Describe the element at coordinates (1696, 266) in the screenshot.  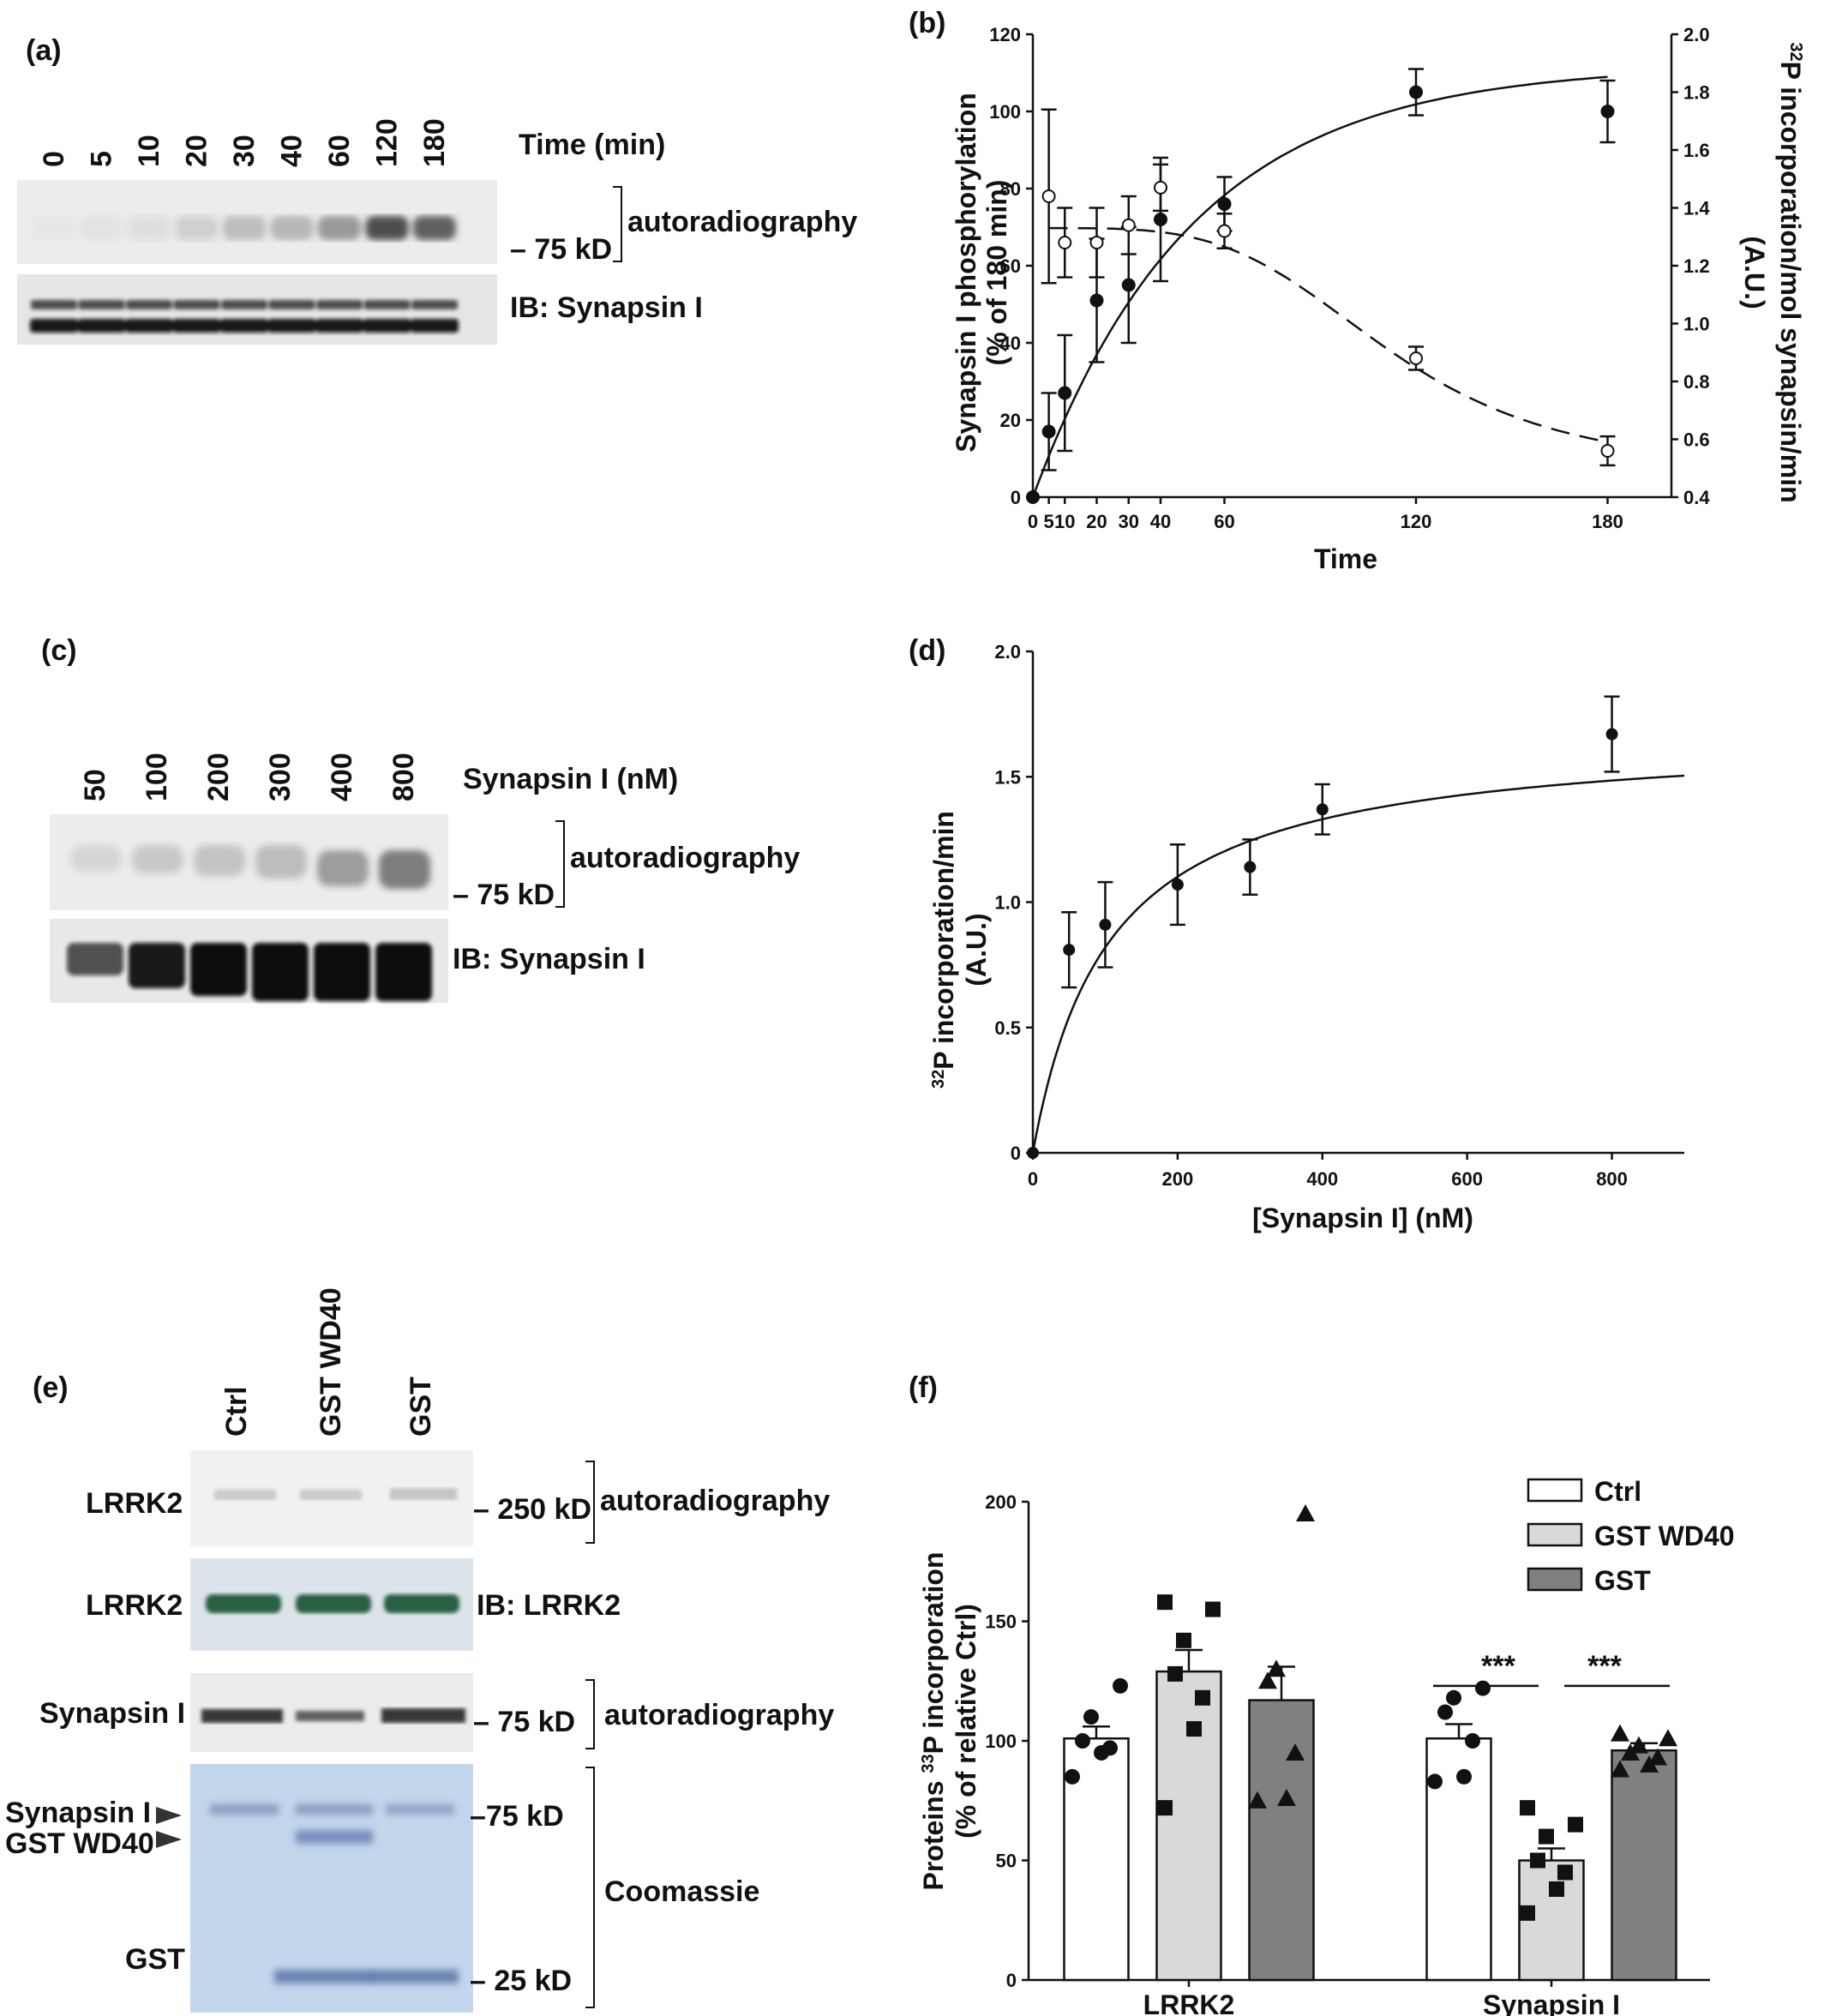
I see `panel-b-y2-tick-label: 1.2` at that location.